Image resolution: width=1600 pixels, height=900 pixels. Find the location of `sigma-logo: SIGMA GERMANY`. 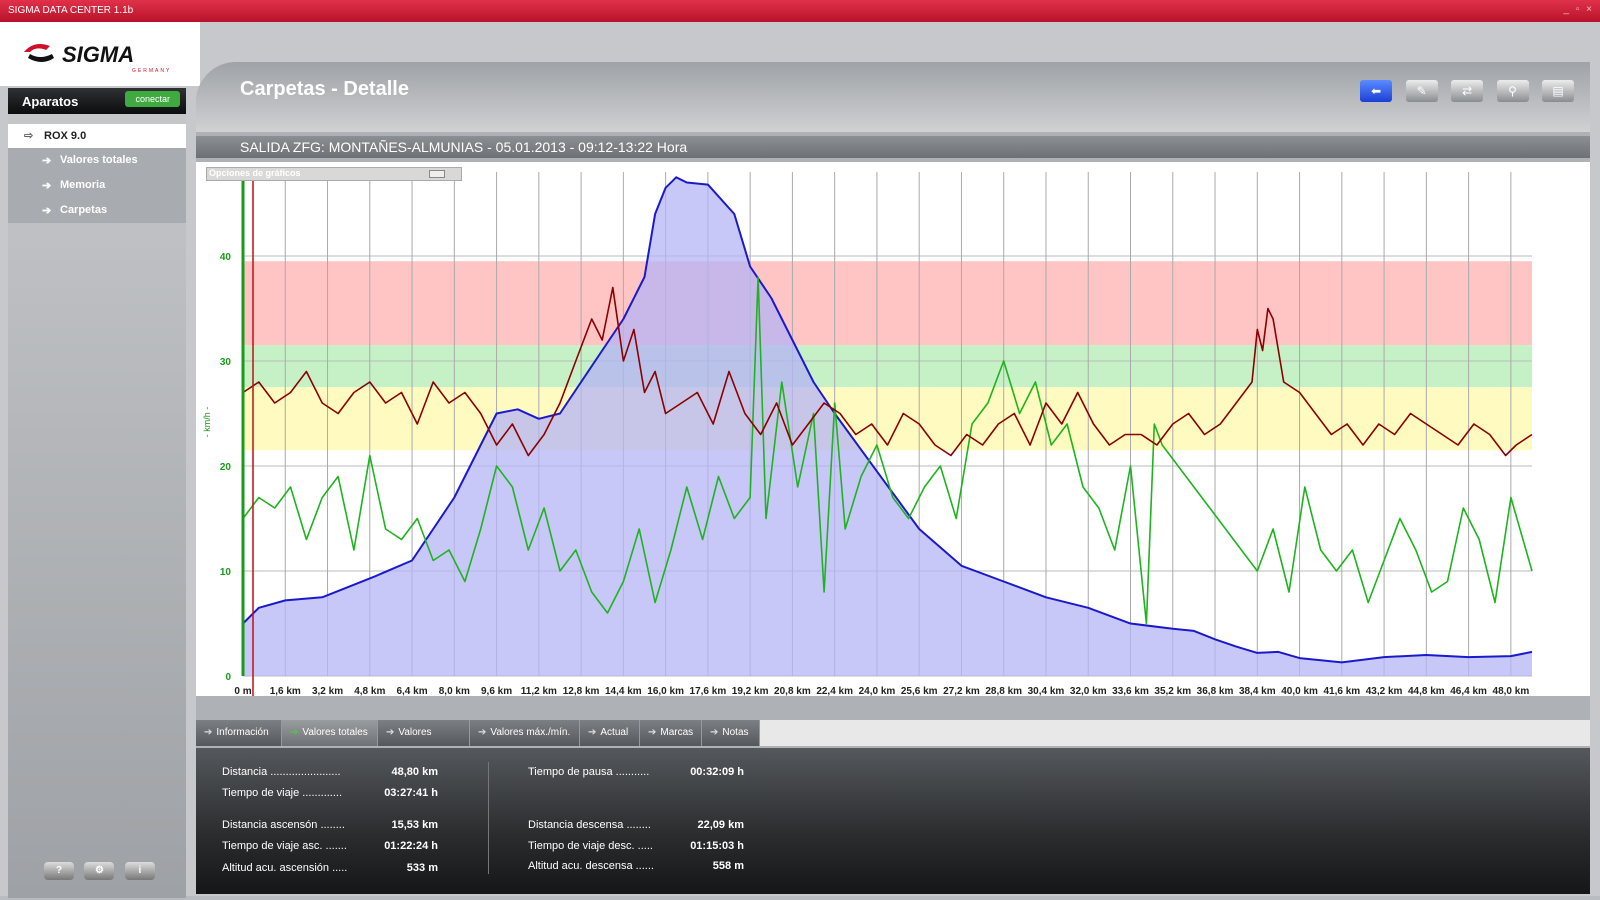

sigma-logo: SIGMA GERMANY is located at coordinates (100, 54).